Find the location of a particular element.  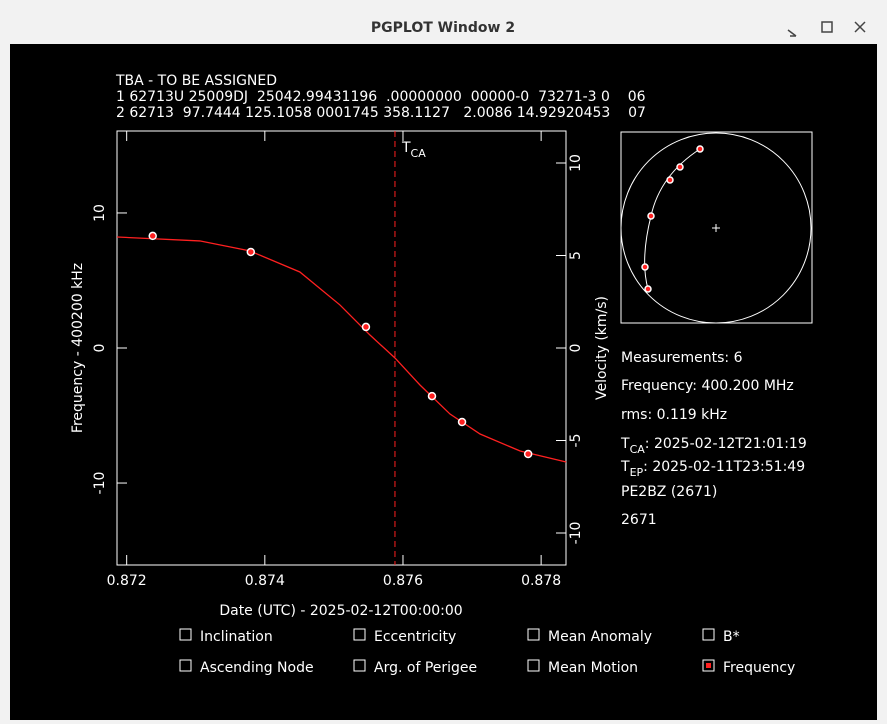

sky-plot is located at coordinates (716, 227).